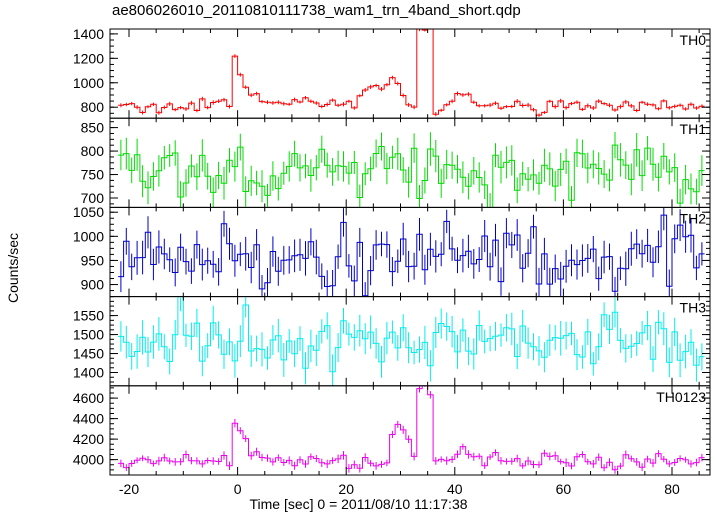 The width and height of the screenshot is (717, 516). I want to click on y-tick-label: 900, so click(93, 285).